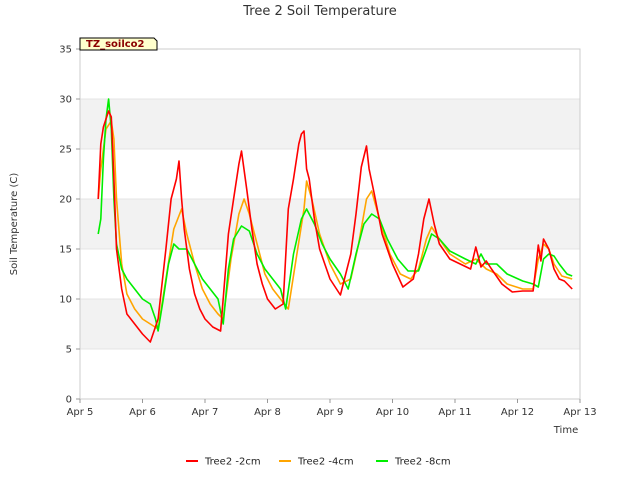 This screenshot has width=640, height=480. What do you see at coordinates (142, 412) in the screenshot?
I see `x-tick-label: Apr 6` at bounding box center [142, 412].